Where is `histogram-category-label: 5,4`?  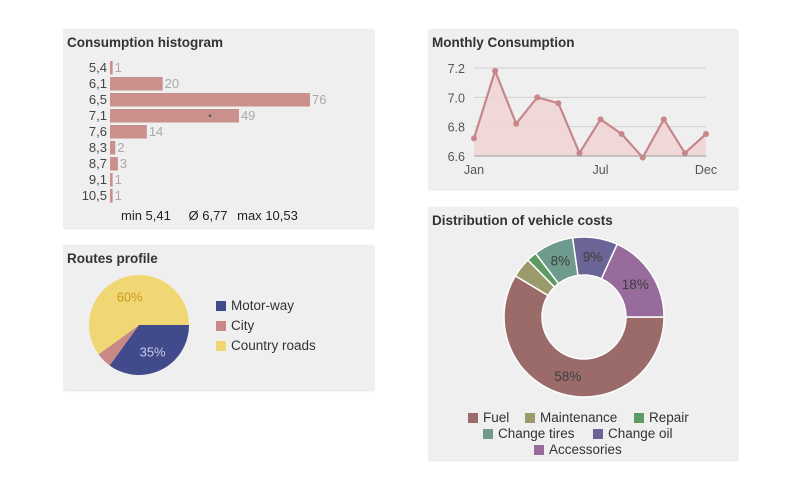
histogram-category-label: 5,4 is located at coordinates (98, 67).